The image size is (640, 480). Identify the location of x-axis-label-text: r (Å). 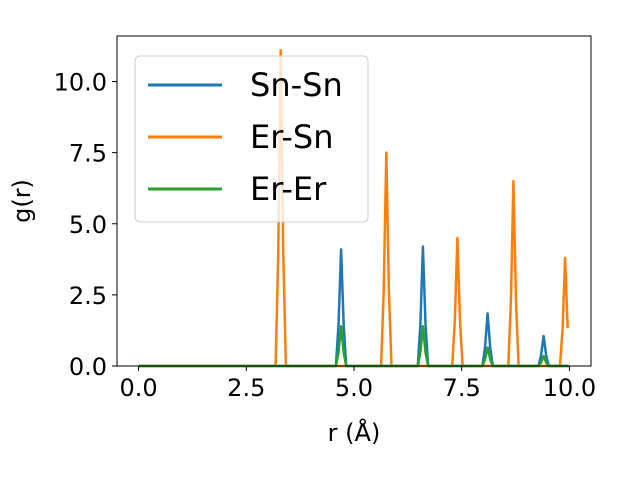
(354, 432).